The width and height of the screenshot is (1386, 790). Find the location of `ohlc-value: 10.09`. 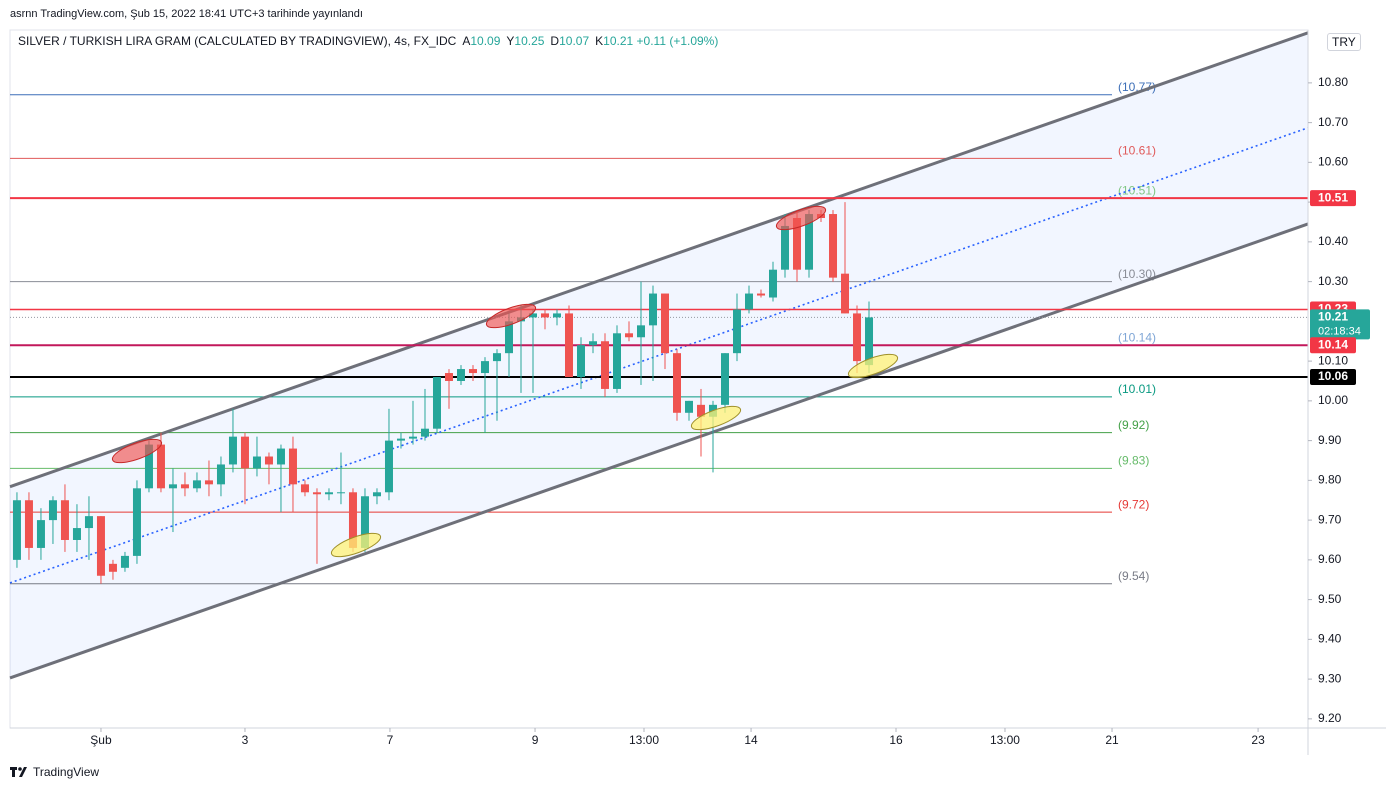

ohlc-value: 10.09 is located at coordinates (485, 41).